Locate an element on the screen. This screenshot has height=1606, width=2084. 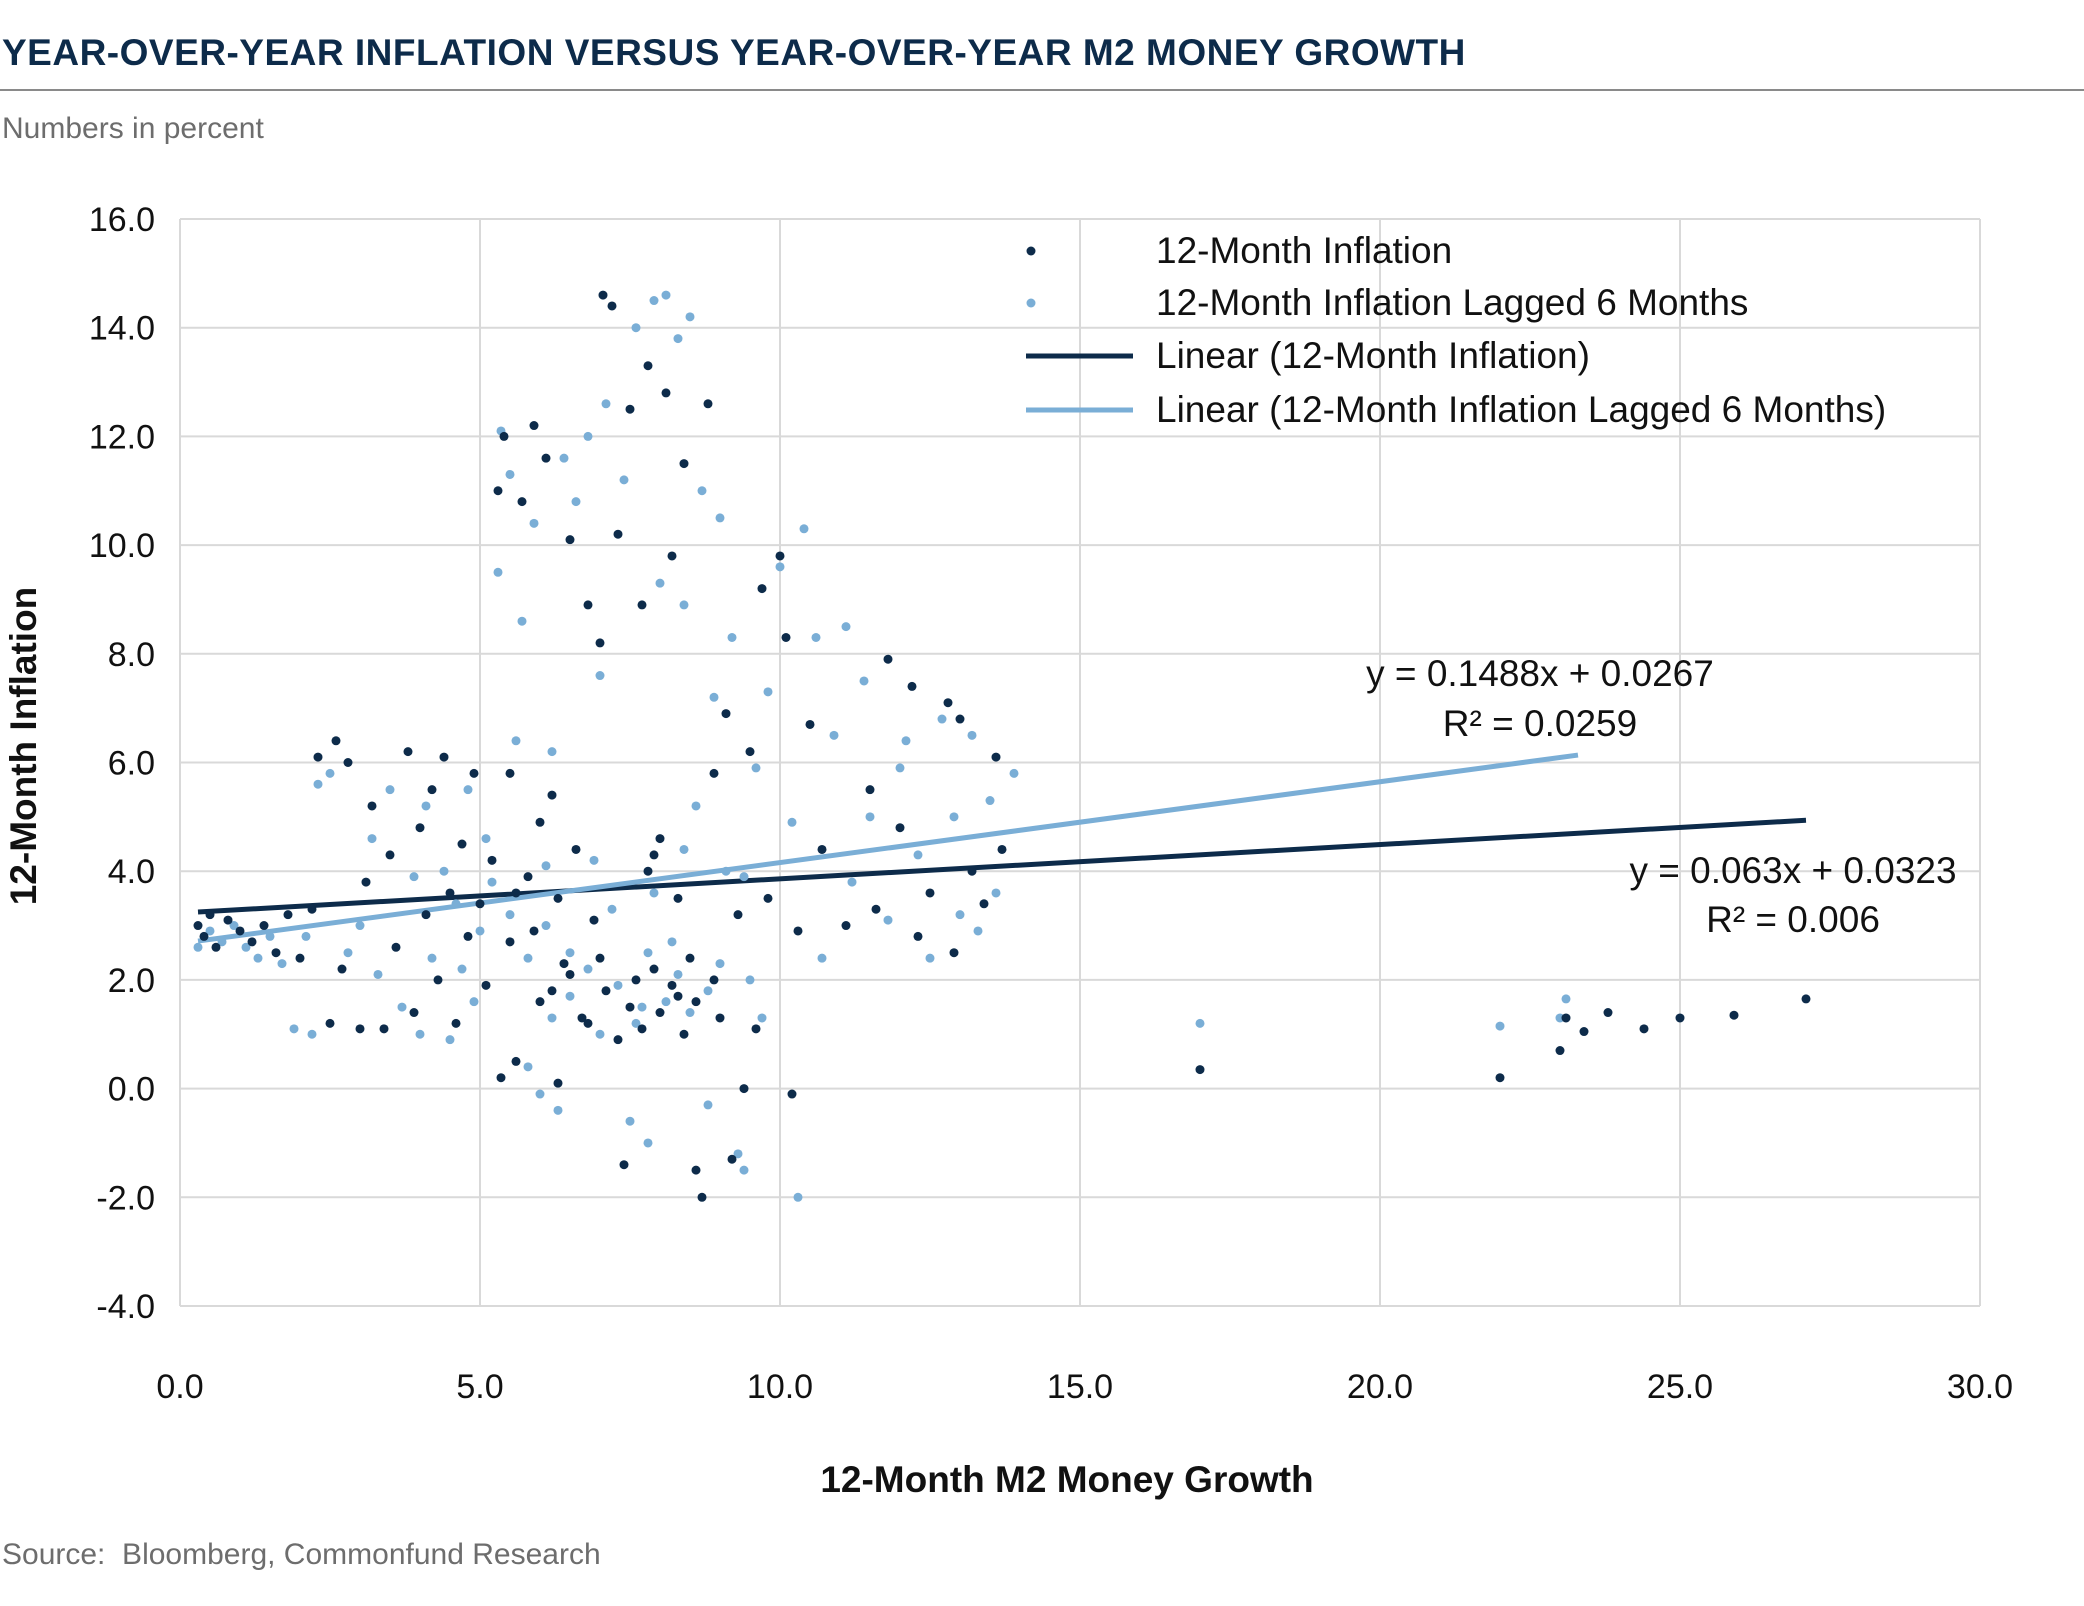
y-tick-label: 10.0 is located at coordinates (122, 546).